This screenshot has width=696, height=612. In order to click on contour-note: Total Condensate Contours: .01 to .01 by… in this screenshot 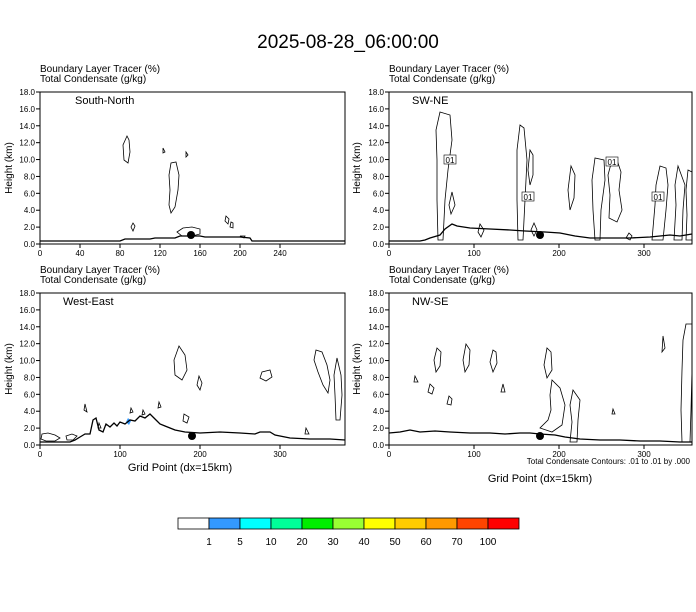, I will do `click(609, 461)`.